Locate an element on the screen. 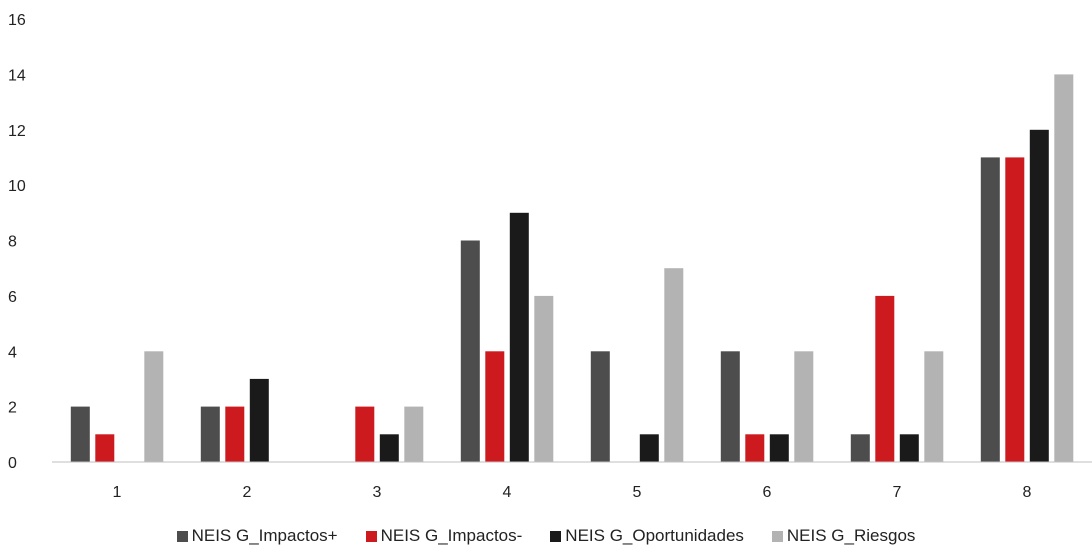 The width and height of the screenshot is (1092, 557). y-tick-label: 8 is located at coordinates (12, 242).